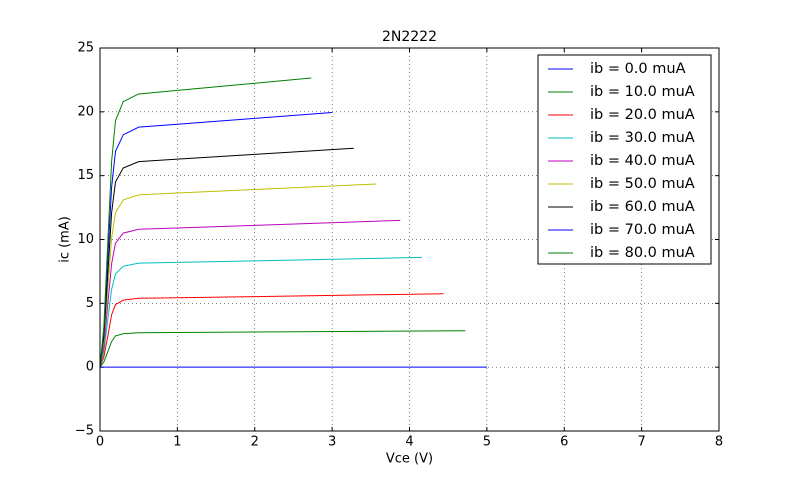 Image resolution: width=800 pixels, height=480 pixels. I want to click on legend-box, so click(624, 159).